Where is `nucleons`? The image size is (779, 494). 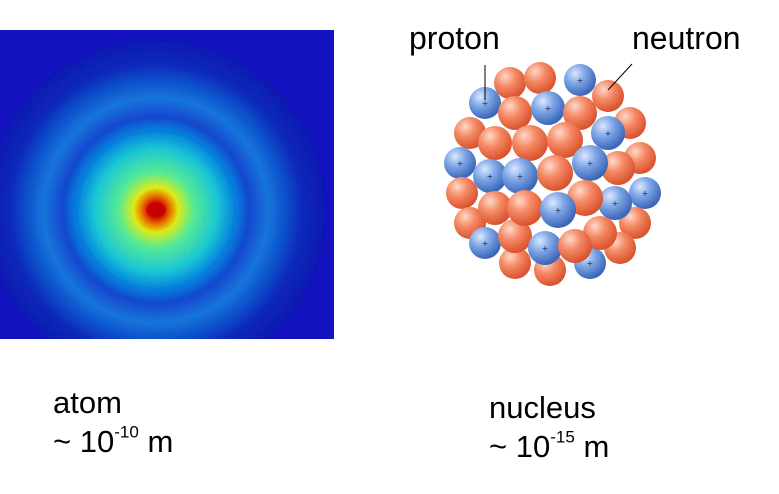
nucleons is located at coordinates (552, 174).